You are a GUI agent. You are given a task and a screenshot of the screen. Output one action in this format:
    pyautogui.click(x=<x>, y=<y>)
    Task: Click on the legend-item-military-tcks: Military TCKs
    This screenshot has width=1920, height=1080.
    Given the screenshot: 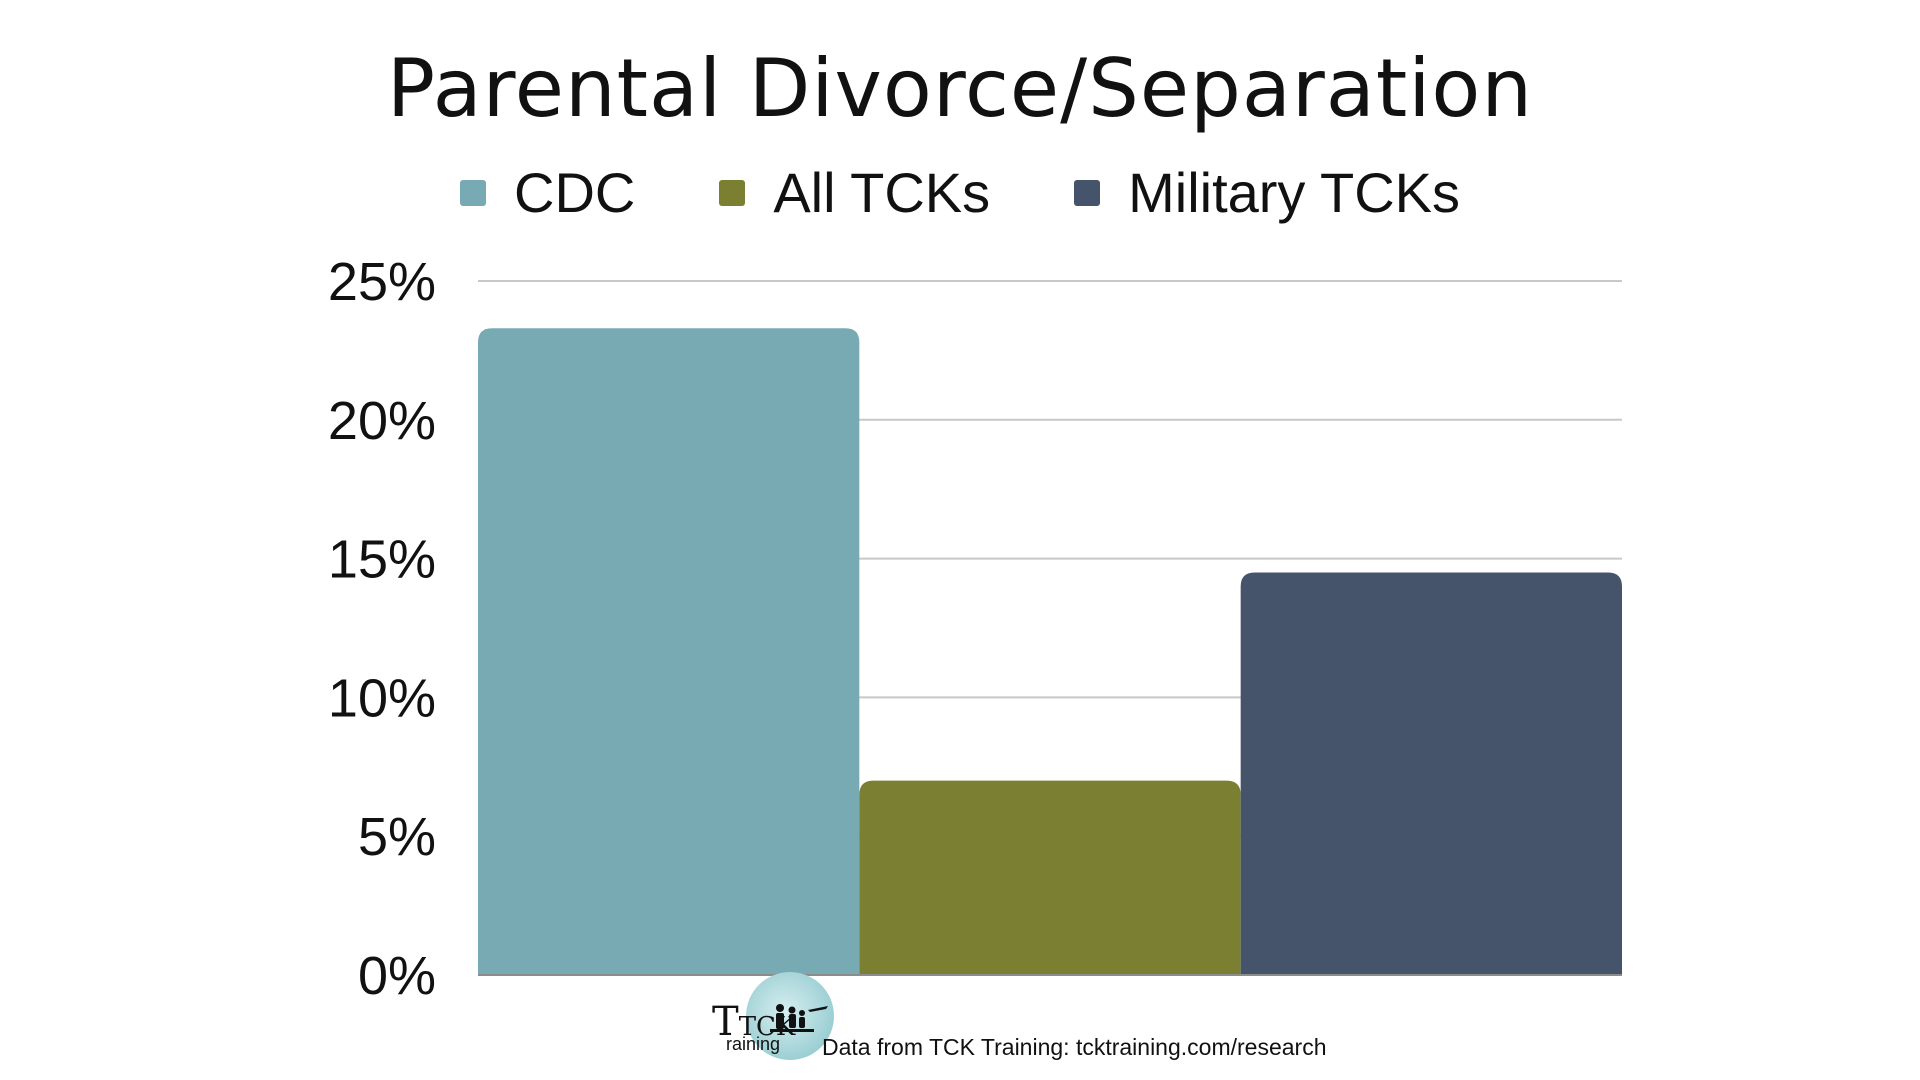 What is the action you would take?
    pyautogui.click(x=1267, y=192)
    